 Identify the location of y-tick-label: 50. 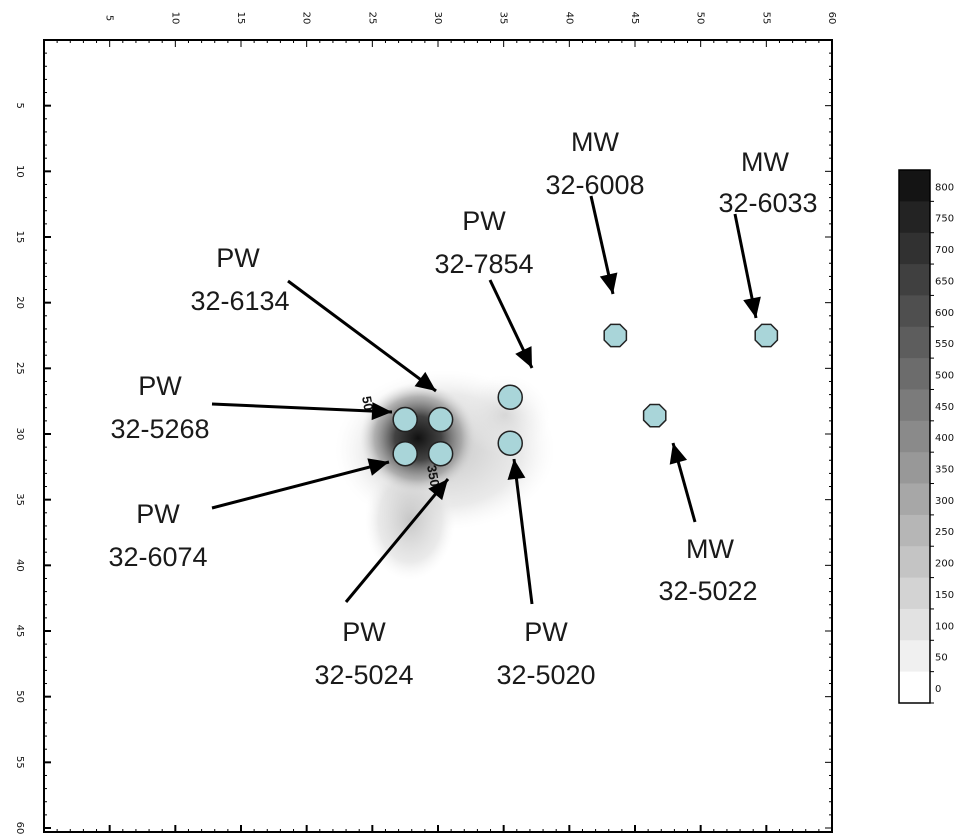
(19, 696).